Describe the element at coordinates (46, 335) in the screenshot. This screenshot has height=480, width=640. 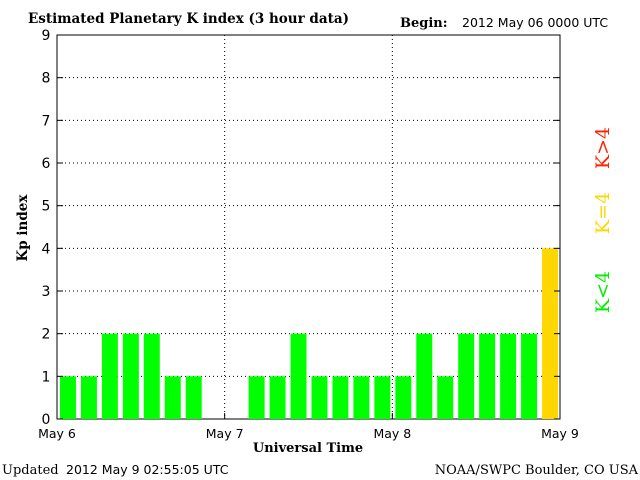
I see `y-tick-label: 2` at that location.